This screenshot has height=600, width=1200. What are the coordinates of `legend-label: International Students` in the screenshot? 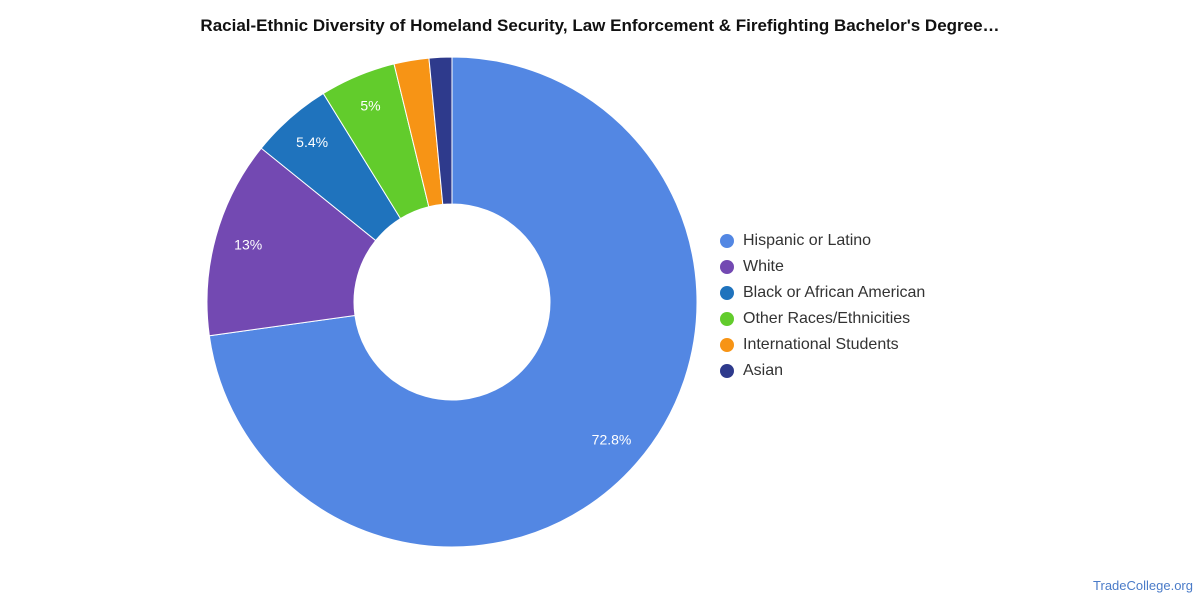 It's located at (821, 344).